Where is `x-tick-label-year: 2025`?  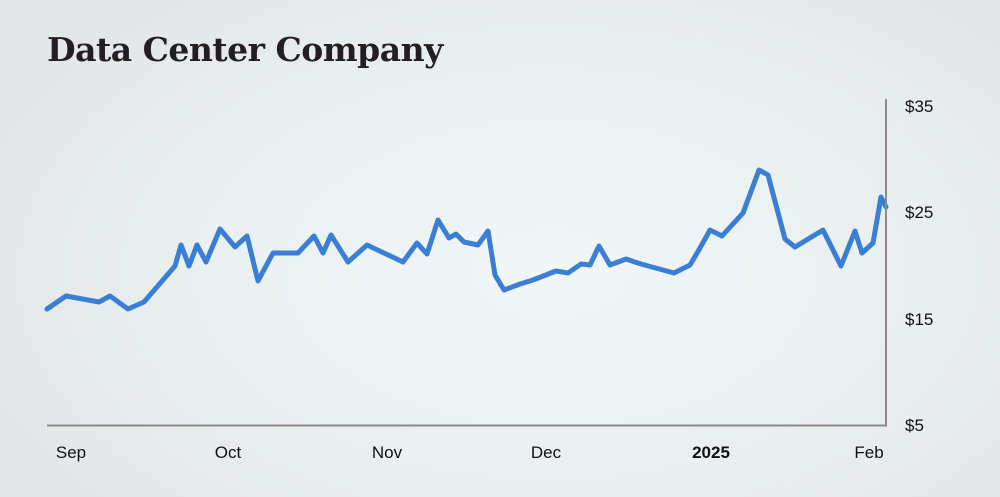
x-tick-label-year: 2025 is located at coordinates (711, 452).